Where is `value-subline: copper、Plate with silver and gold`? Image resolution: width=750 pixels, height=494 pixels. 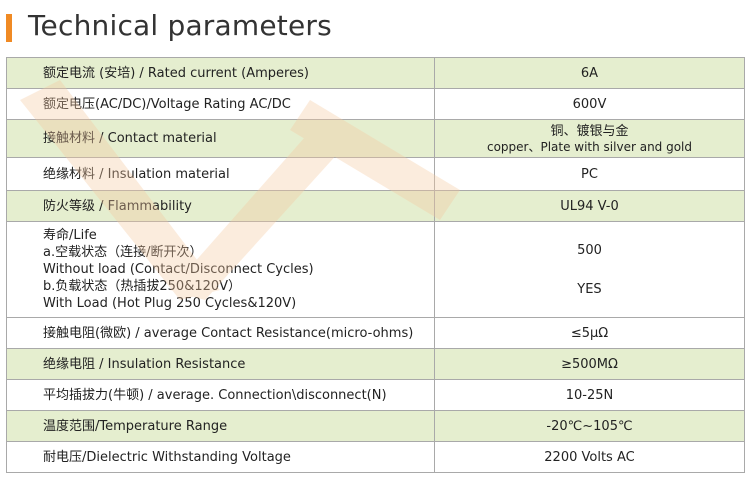
value-subline: copper、Plate with silver and gold is located at coordinates (589, 147).